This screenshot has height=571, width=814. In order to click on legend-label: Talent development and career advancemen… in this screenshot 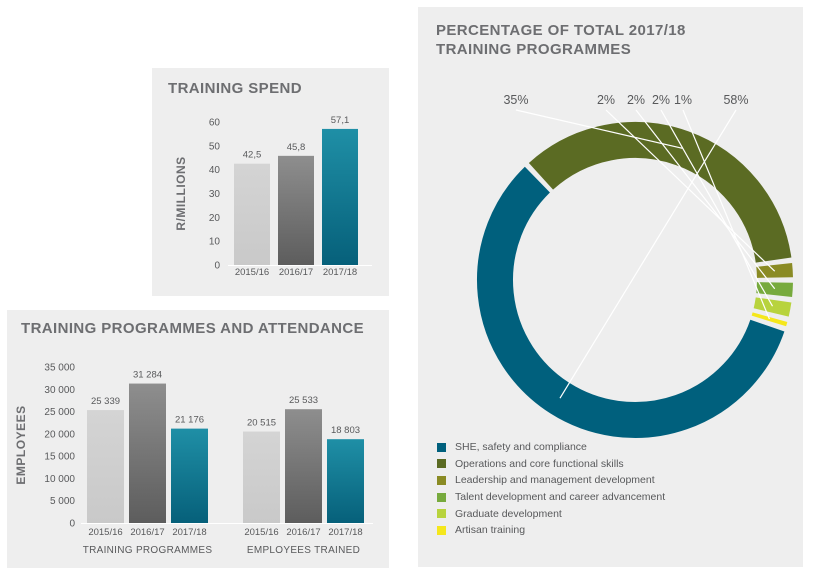, I will do `click(560, 497)`.